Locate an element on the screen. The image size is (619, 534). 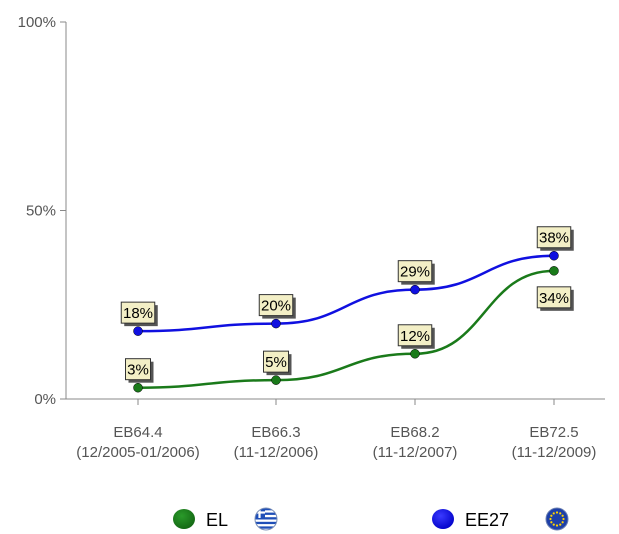
data-label: 12% is located at coordinates (416, 336).